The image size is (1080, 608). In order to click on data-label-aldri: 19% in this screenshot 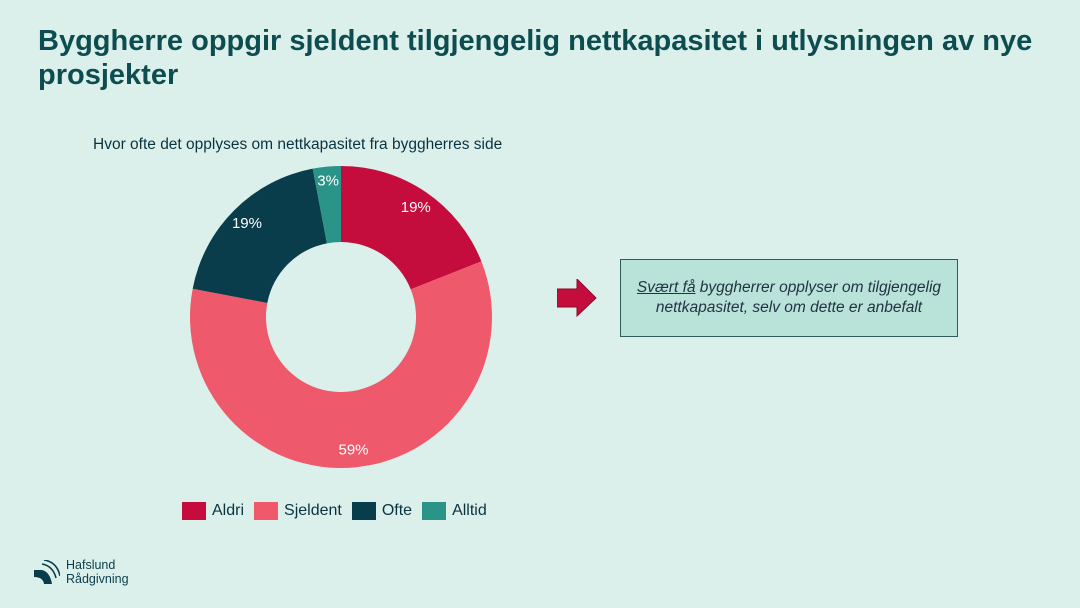, I will do `click(416, 207)`.